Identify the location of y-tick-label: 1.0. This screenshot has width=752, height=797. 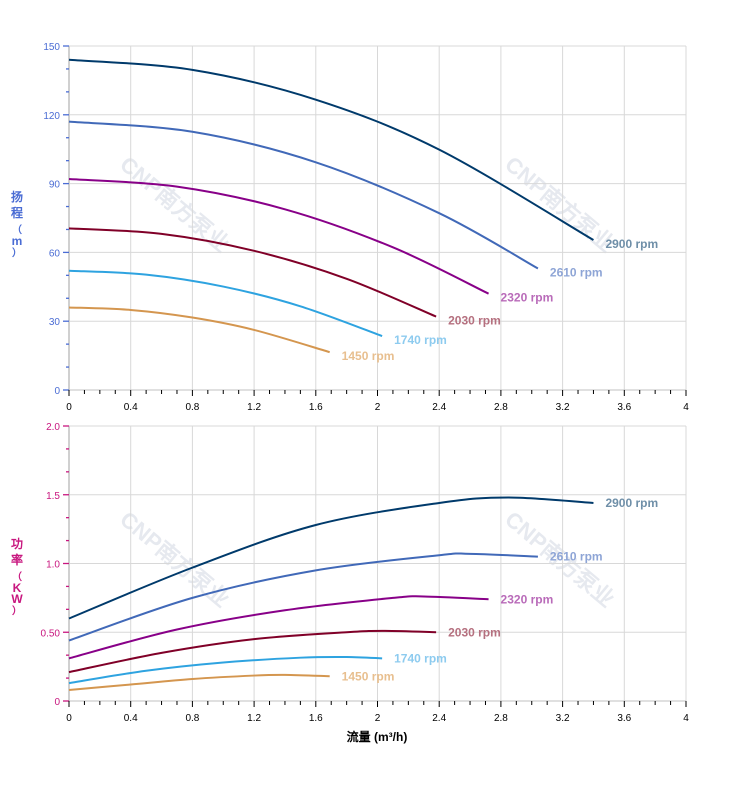
(53, 565).